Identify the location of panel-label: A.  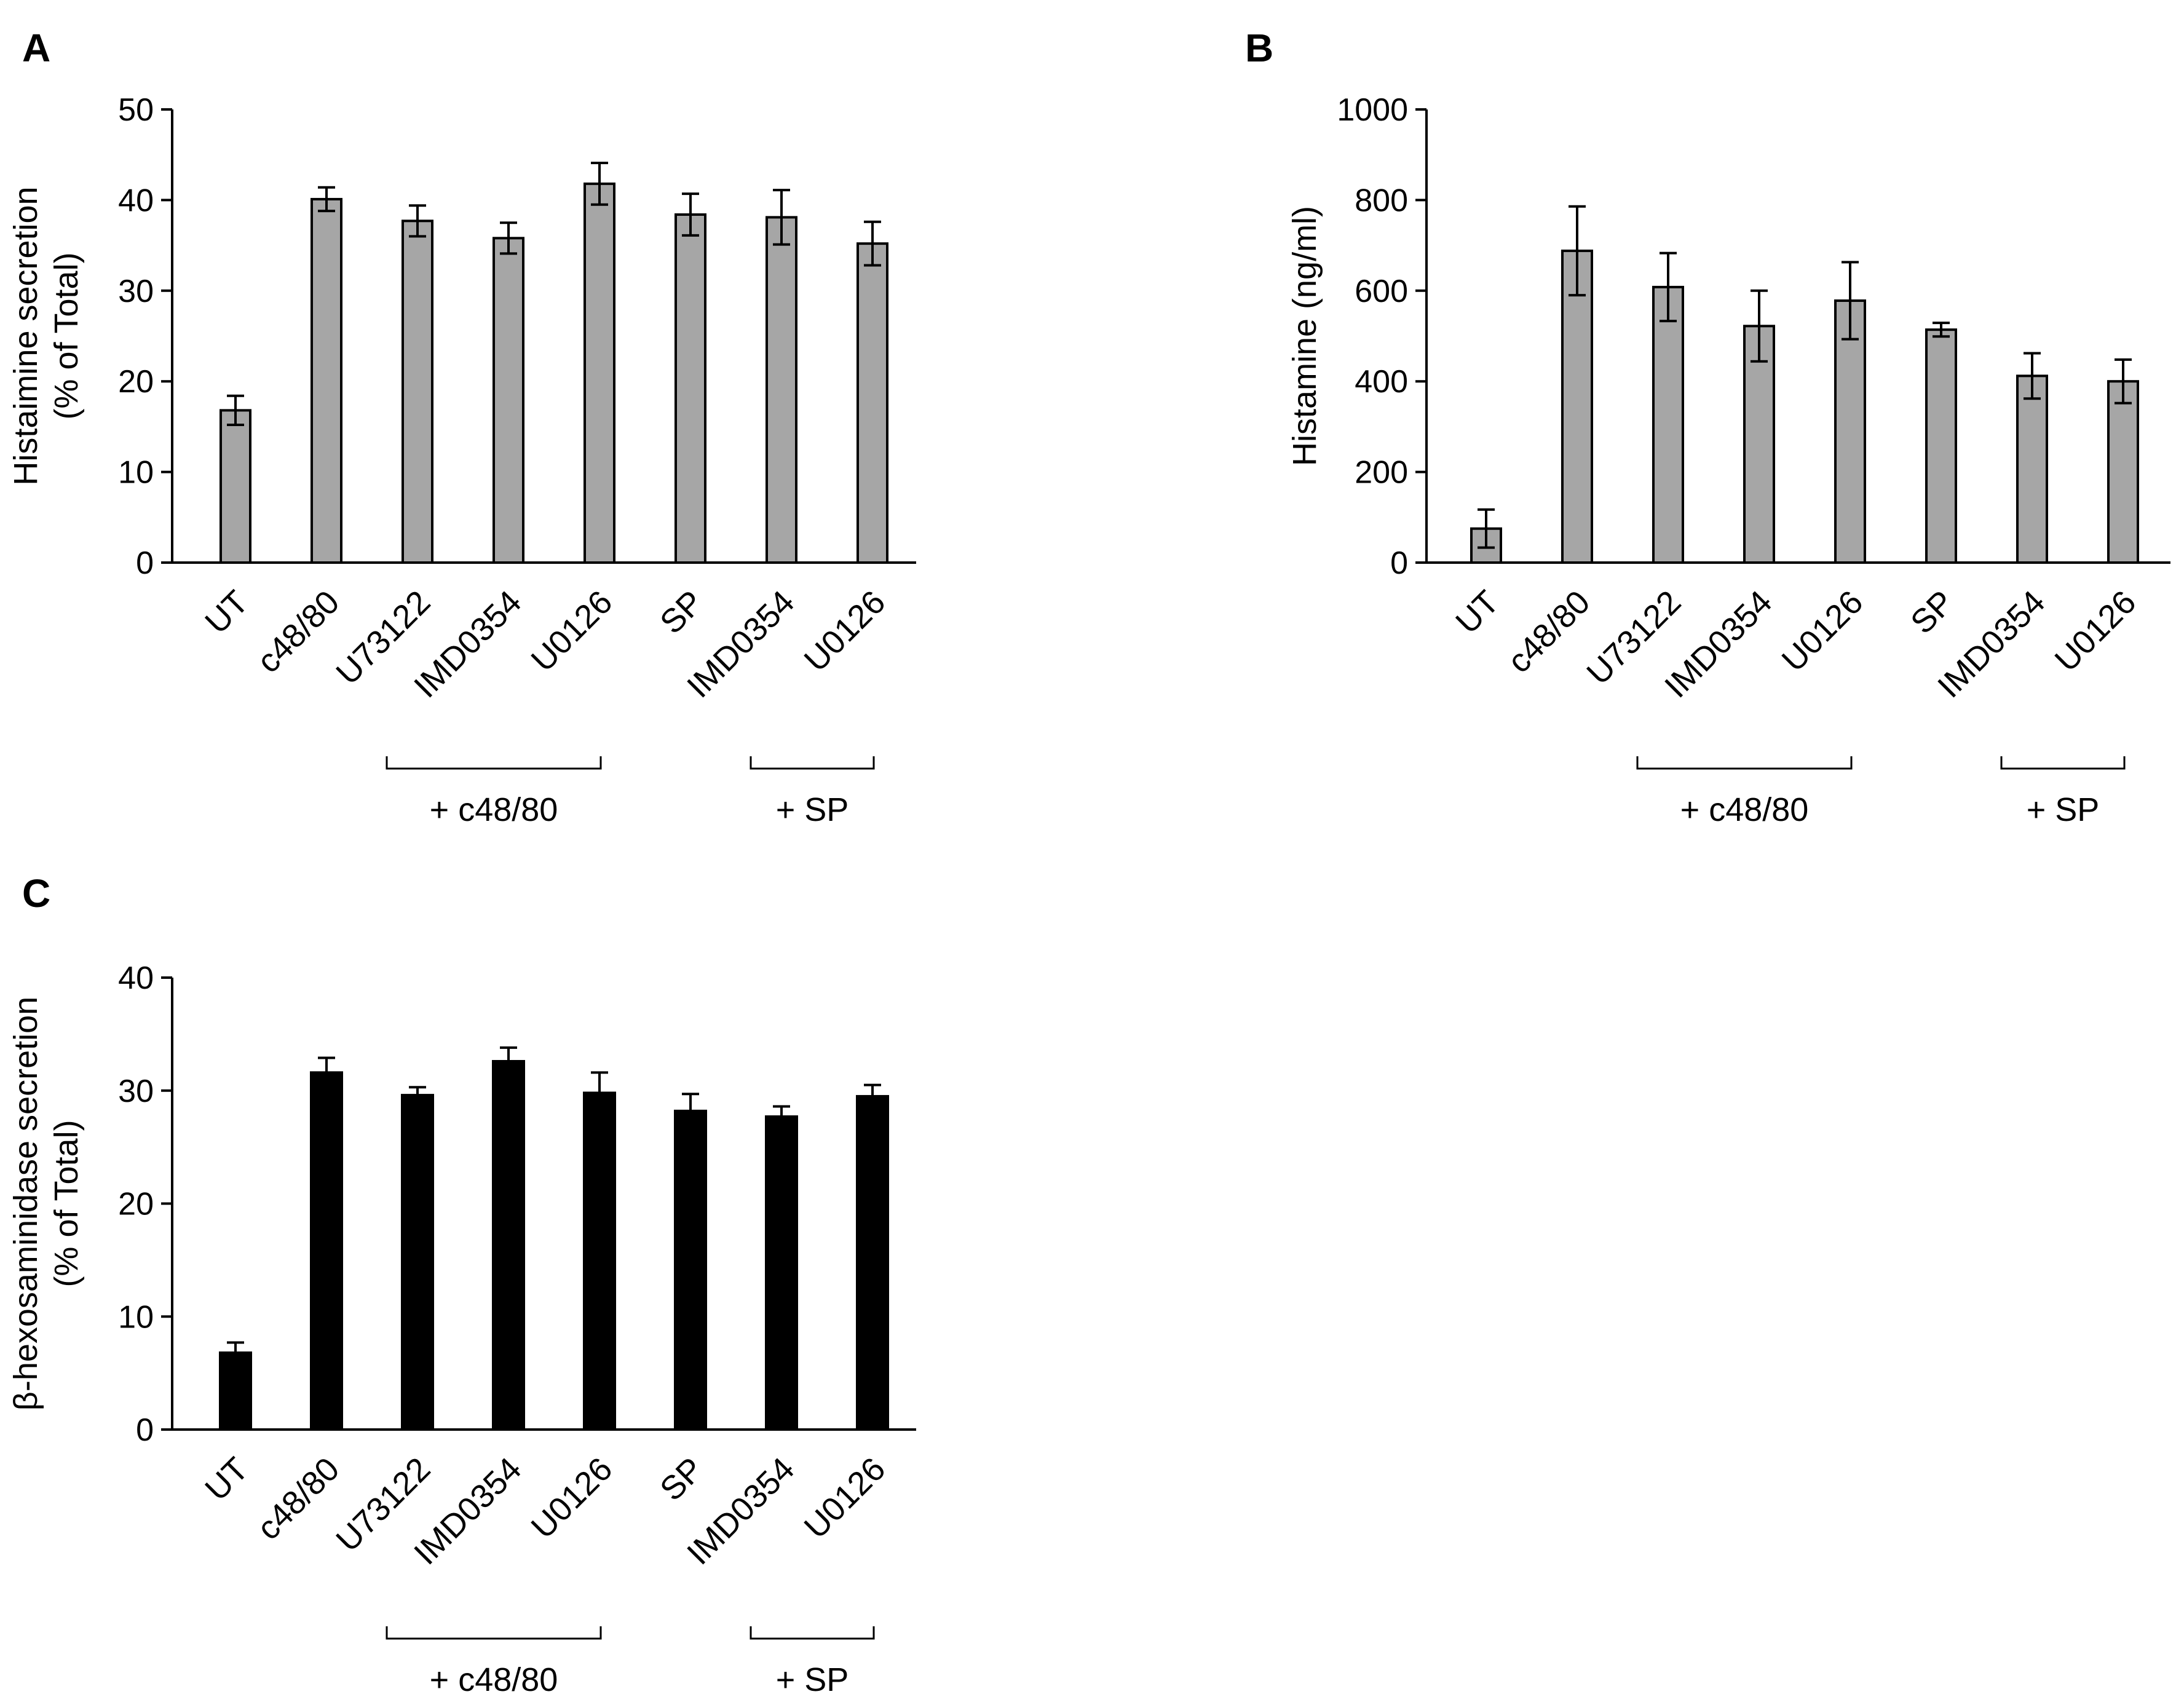
(36, 48).